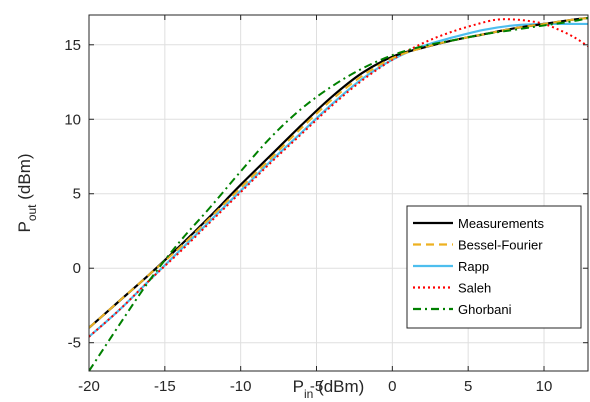 This screenshot has width=590, height=402. Describe the element at coordinates (24, 178) in the screenshot. I see `y-axis-label-unit: (dBm)` at that location.